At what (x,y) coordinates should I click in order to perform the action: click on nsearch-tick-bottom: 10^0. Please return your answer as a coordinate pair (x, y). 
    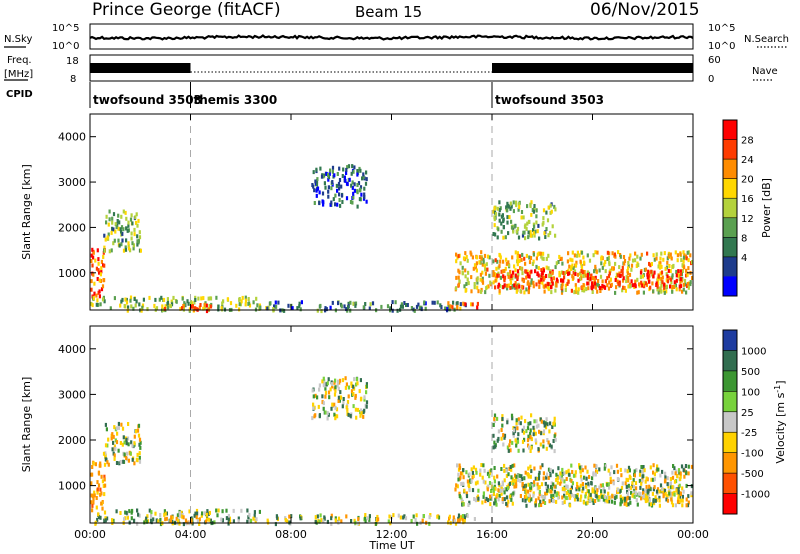
    Looking at the image, I should click on (721, 46).